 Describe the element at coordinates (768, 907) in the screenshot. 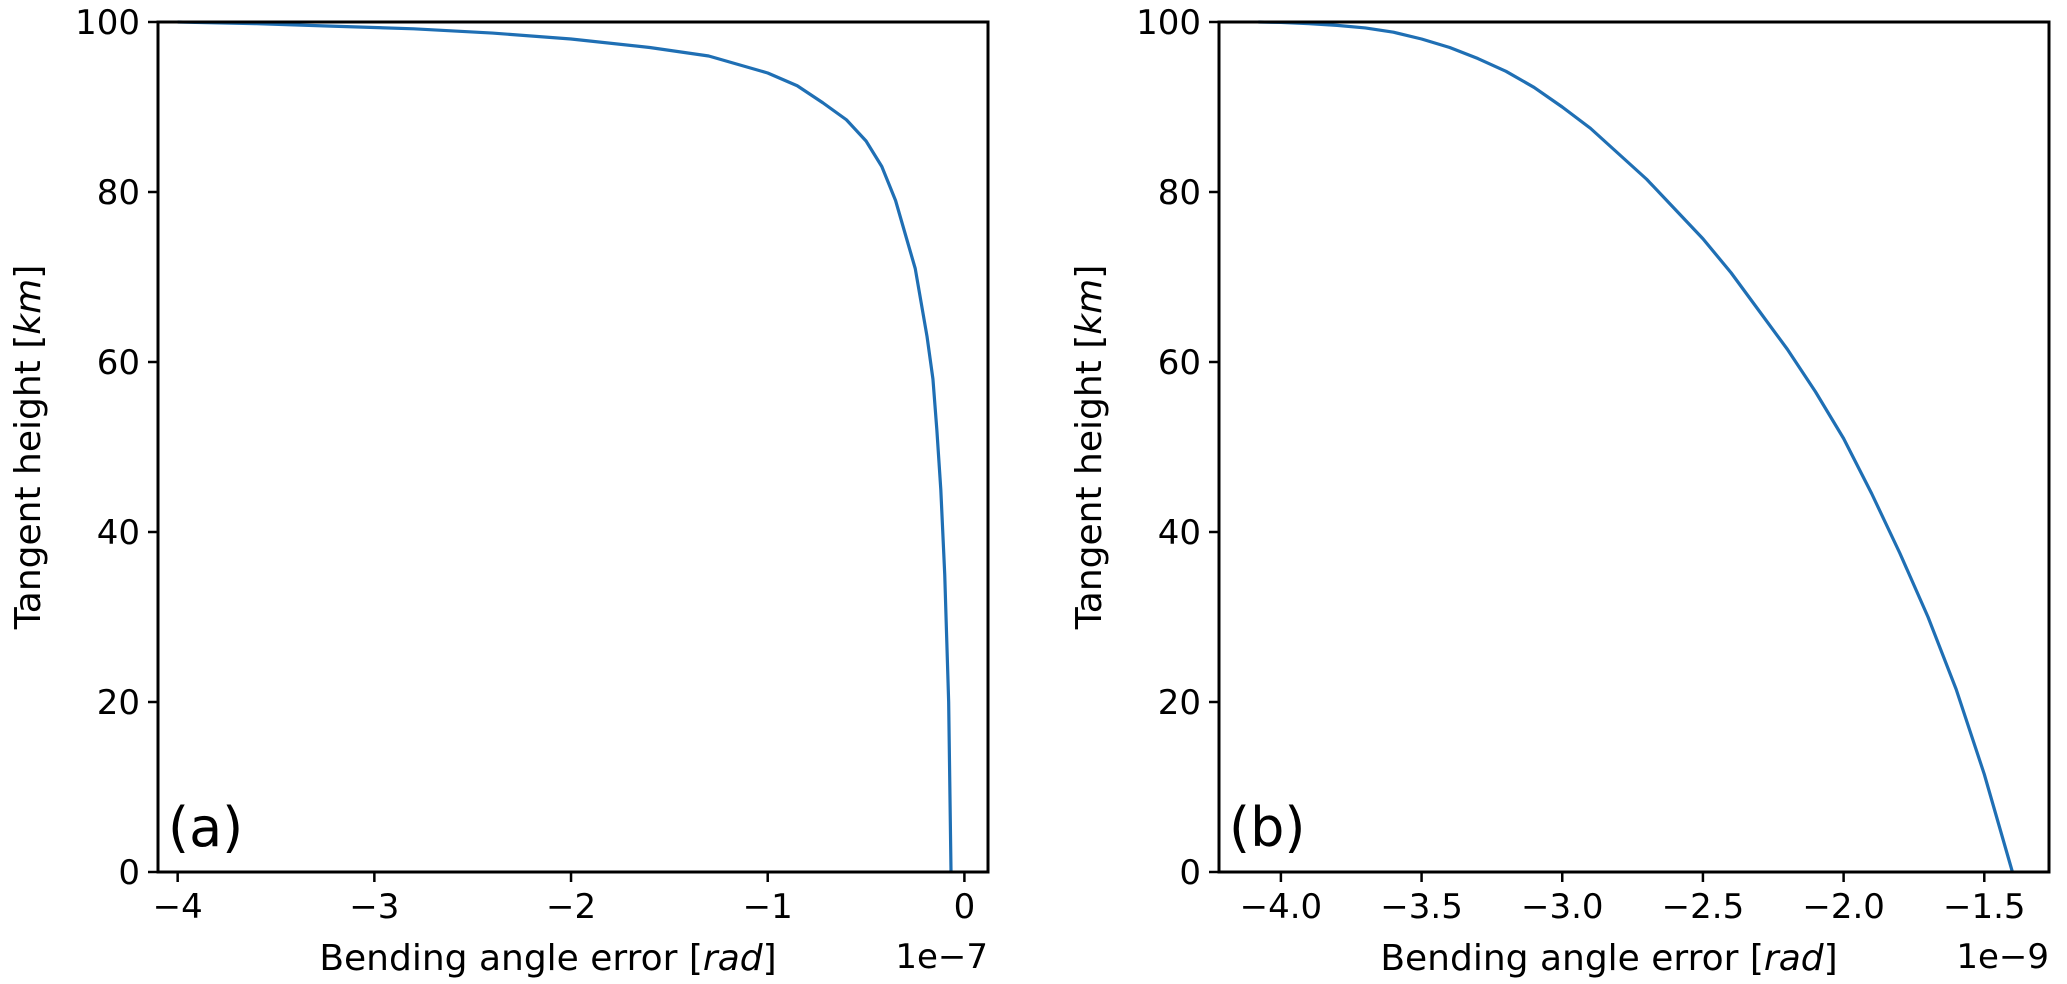

I see `x-tick-label: −1` at that location.